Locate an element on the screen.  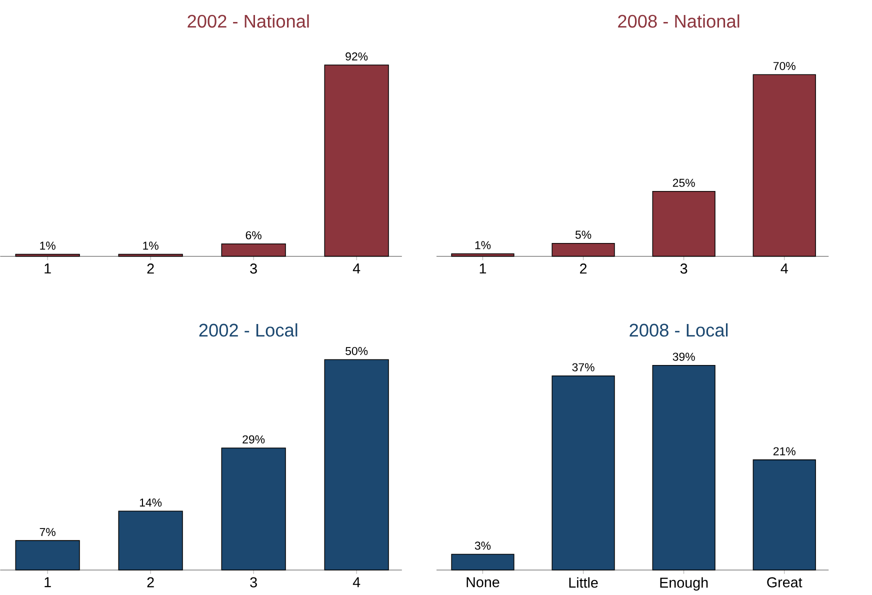
chart-title: 2002 - Local is located at coordinates (248, 330).